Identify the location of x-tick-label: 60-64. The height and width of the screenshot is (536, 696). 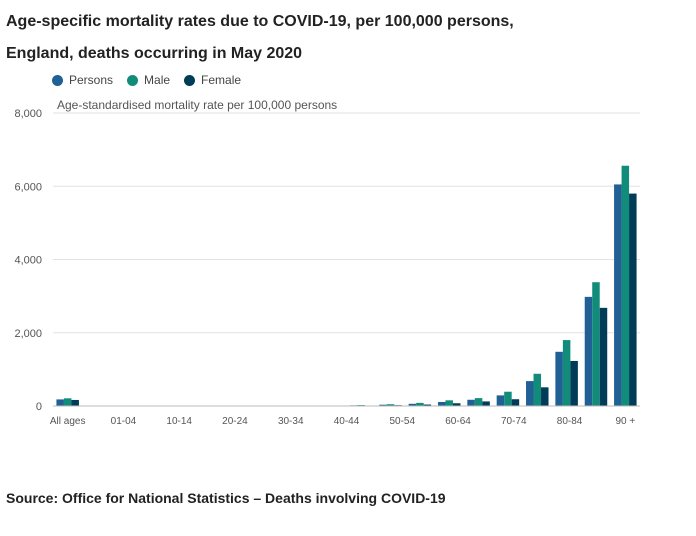
(458, 421).